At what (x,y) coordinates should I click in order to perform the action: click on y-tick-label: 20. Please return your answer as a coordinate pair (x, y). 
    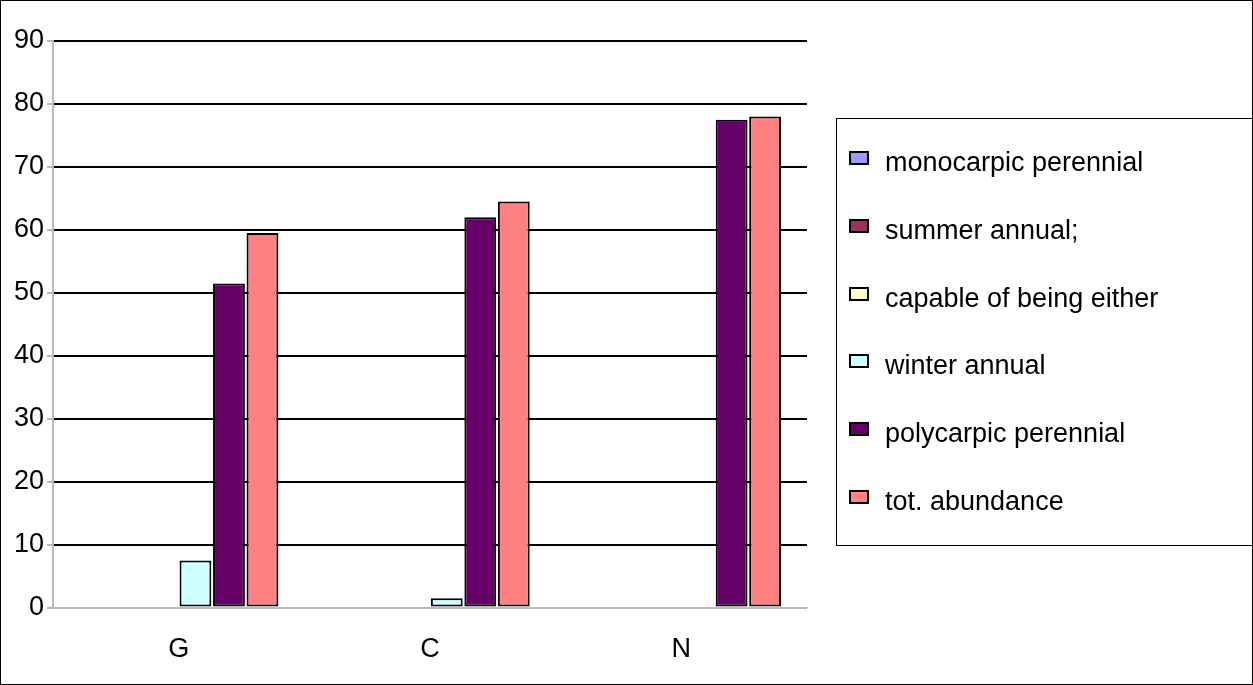
    Looking at the image, I should click on (29, 480).